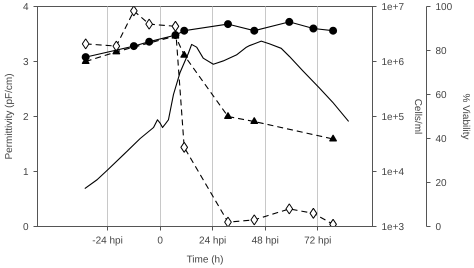  Describe the element at coordinates (393, 62) in the screenshot. I see `y2-tick-label: 1e+6` at that location.